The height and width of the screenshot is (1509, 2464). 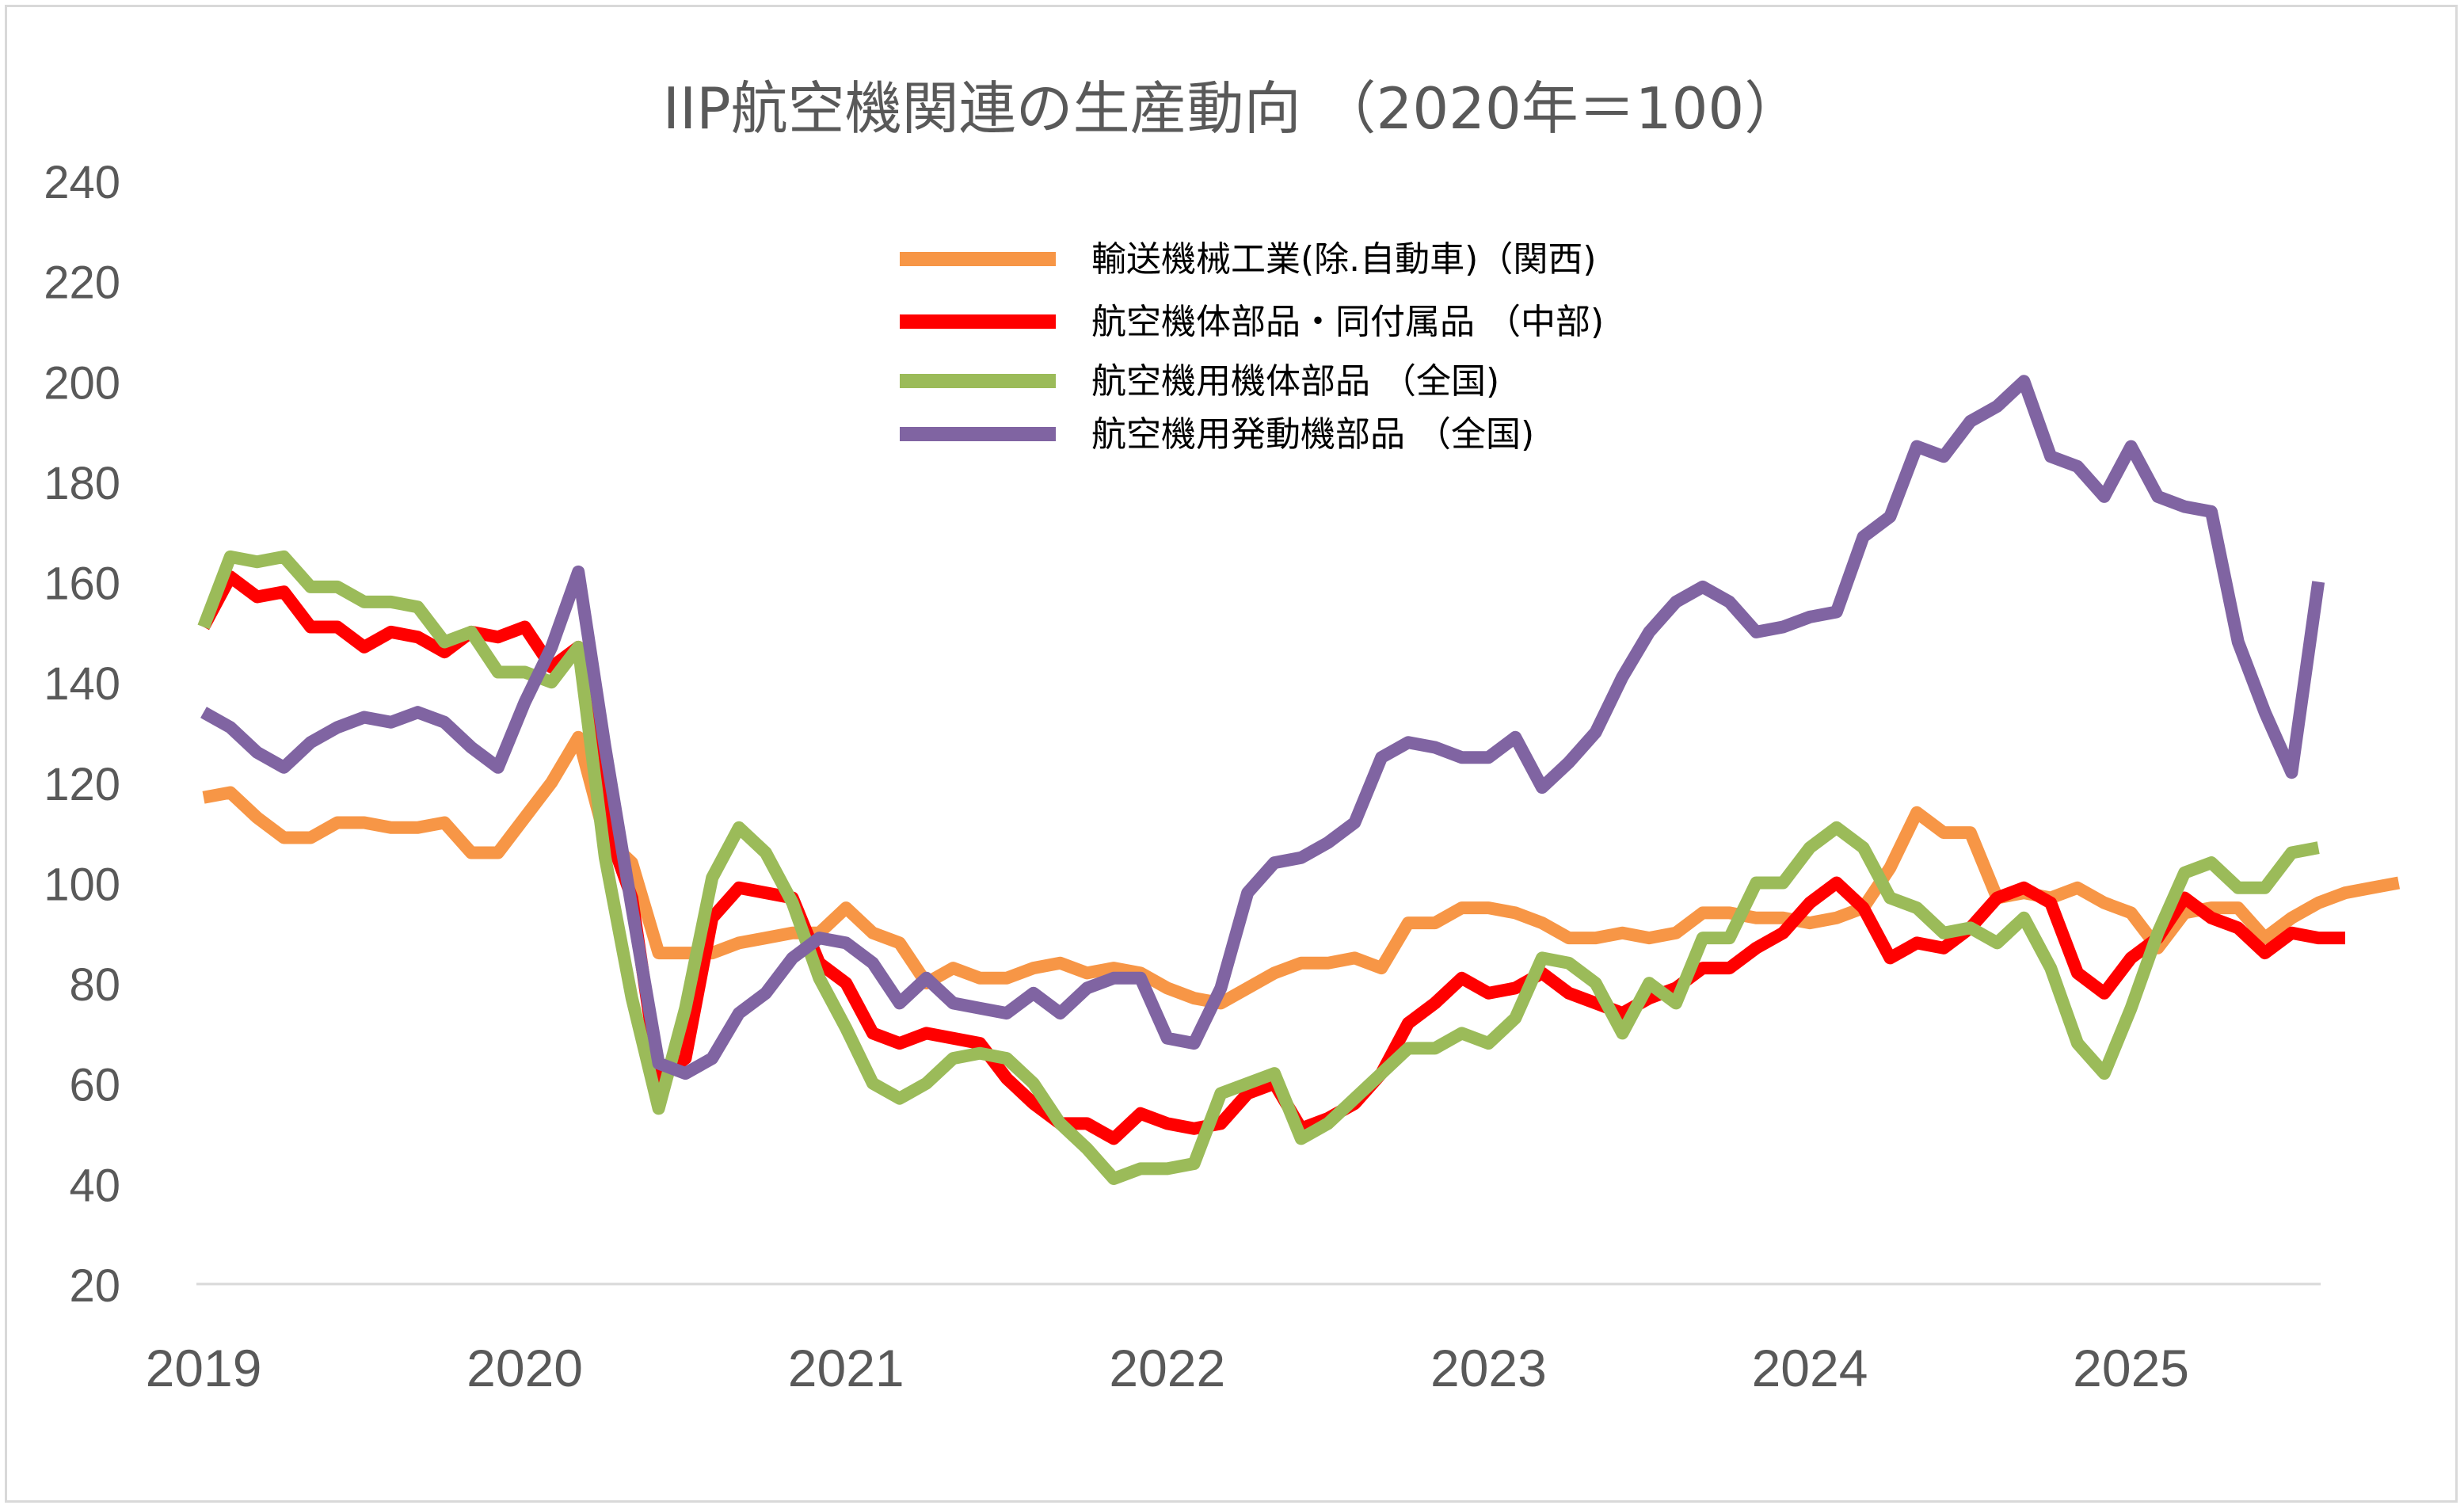 I want to click on legend-label-4: 航空機用発動機部品 （全国), so click(x=1312, y=434).